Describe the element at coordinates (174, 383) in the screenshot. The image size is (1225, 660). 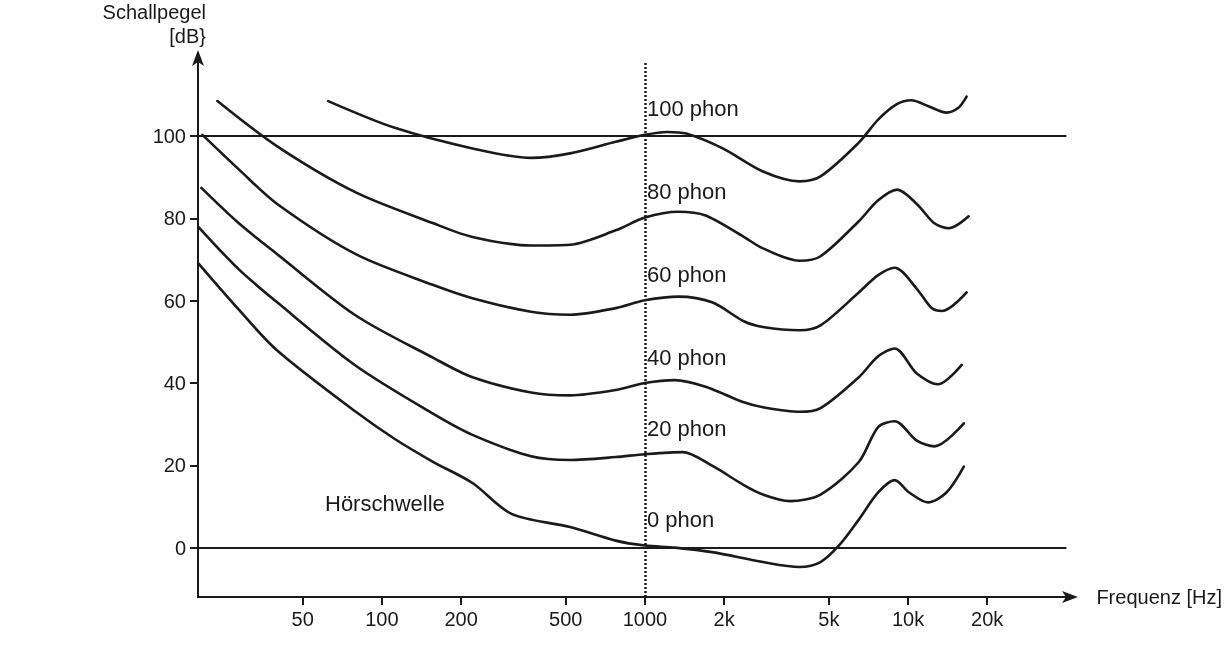
I see `y-tick-label: 40` at that location.